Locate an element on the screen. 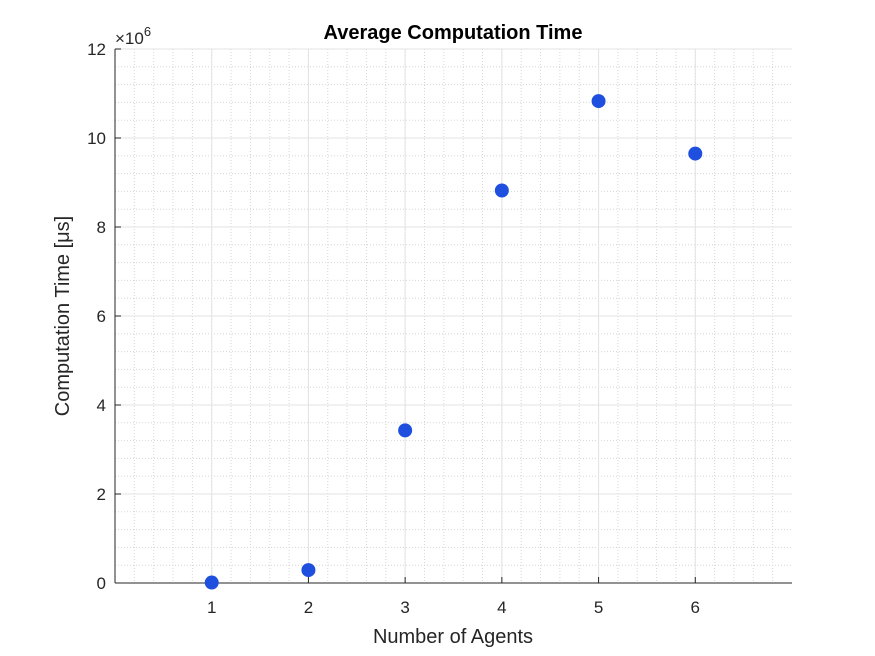  y-tick-label: 10 is located at coordinates (96, 138).